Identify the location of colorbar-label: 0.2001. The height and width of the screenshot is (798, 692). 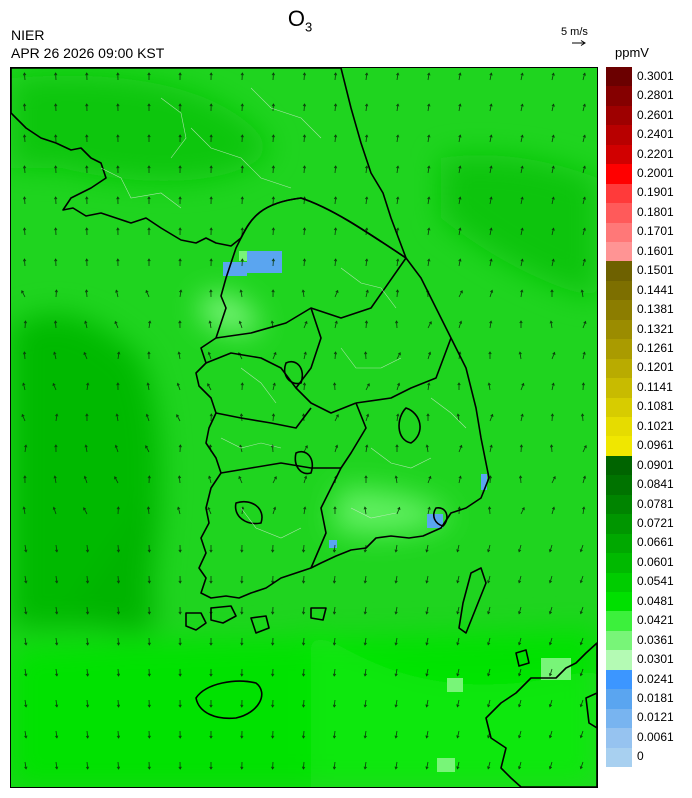
(655, 172).